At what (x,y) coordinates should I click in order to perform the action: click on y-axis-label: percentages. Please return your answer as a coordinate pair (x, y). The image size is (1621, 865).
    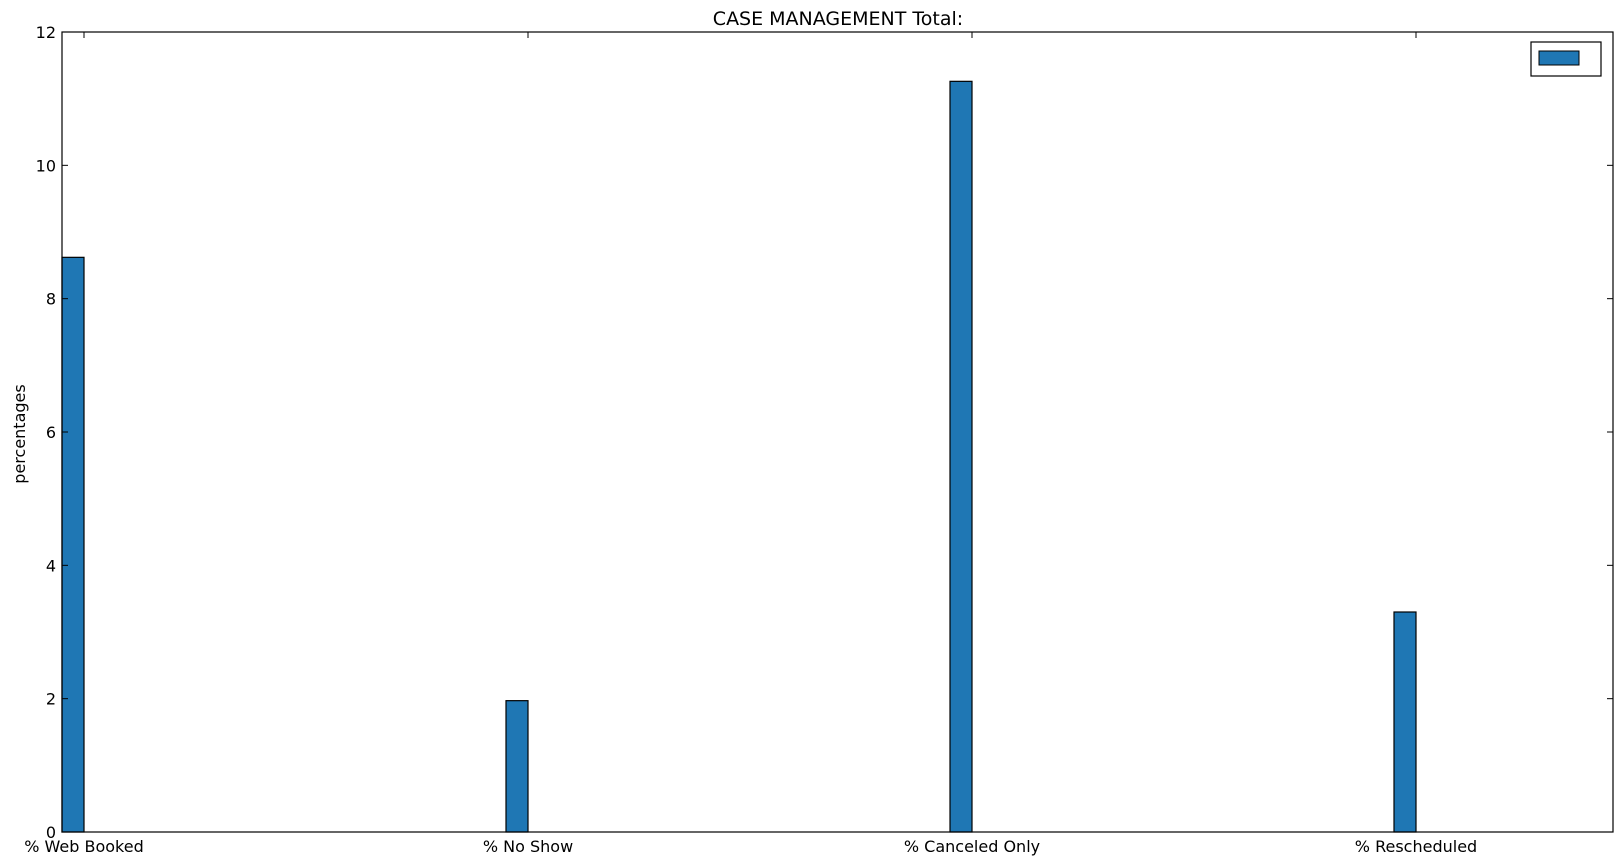
    Looking at the image, I should click on (19, 433).